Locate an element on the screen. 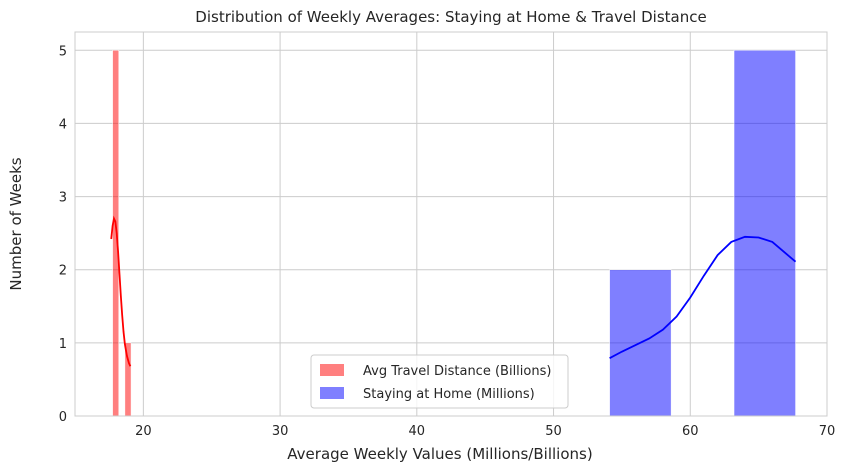 The height and width of the screenshot is (473, 842). y-tick-label: 5 is located at coordinates (63, 51).